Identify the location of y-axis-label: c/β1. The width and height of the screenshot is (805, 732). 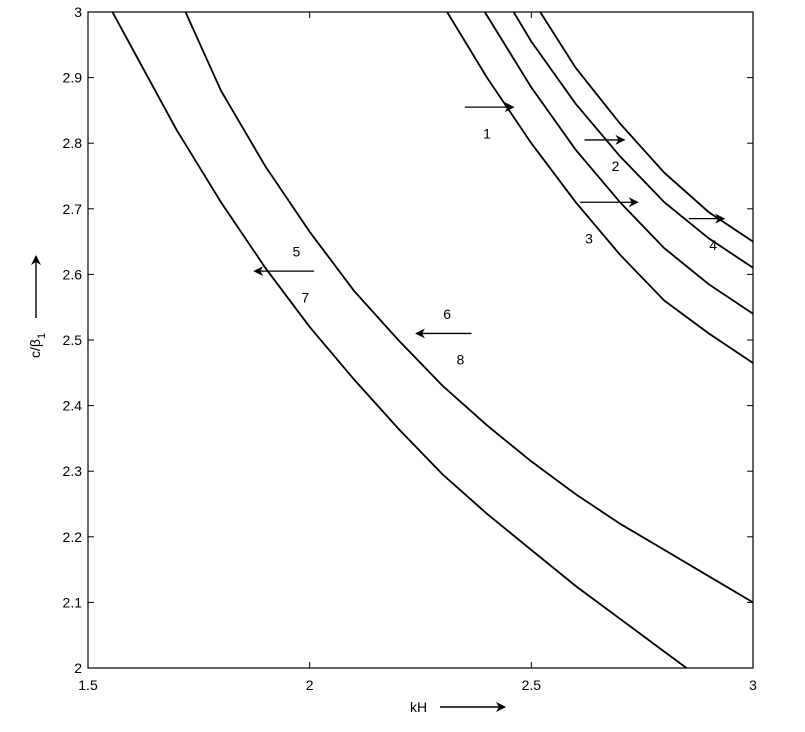
(37, 345).